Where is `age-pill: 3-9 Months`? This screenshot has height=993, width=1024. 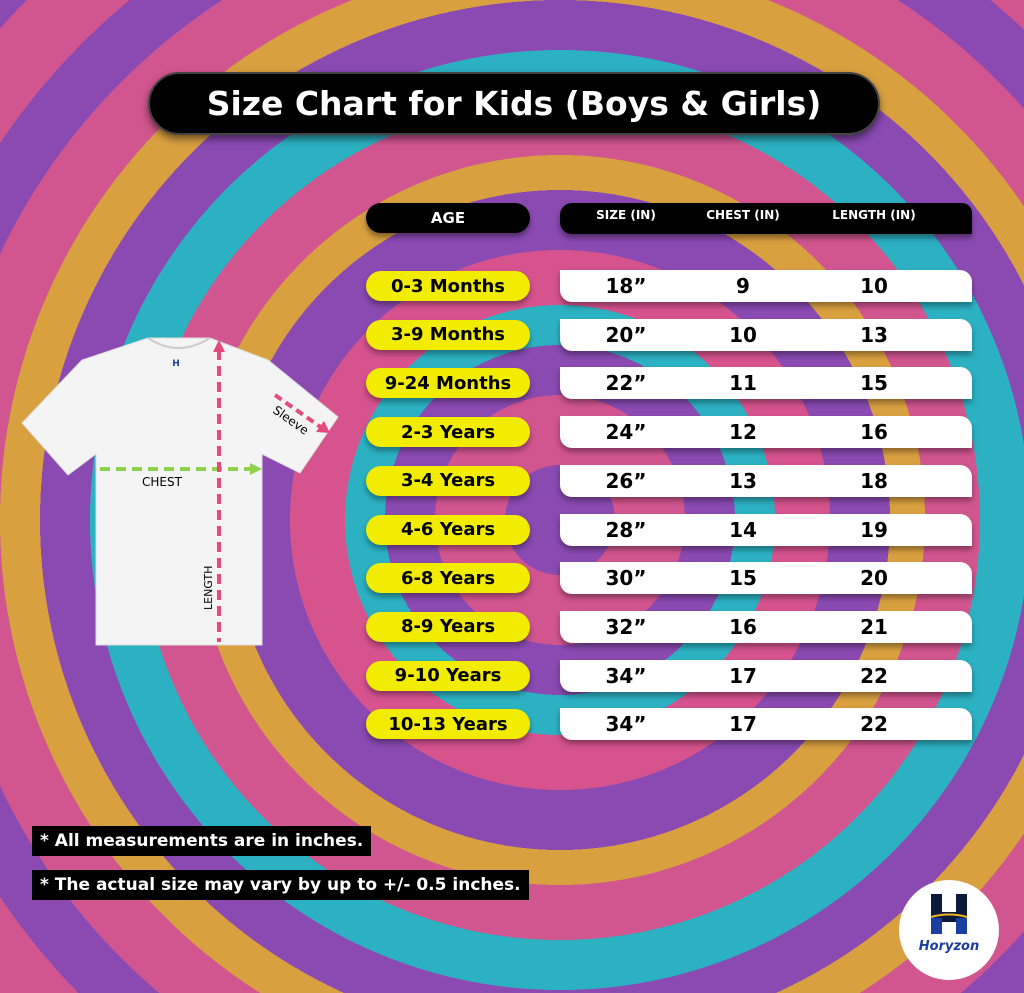
age-pill: 3-9 Months is located at coordinates (448, 334).